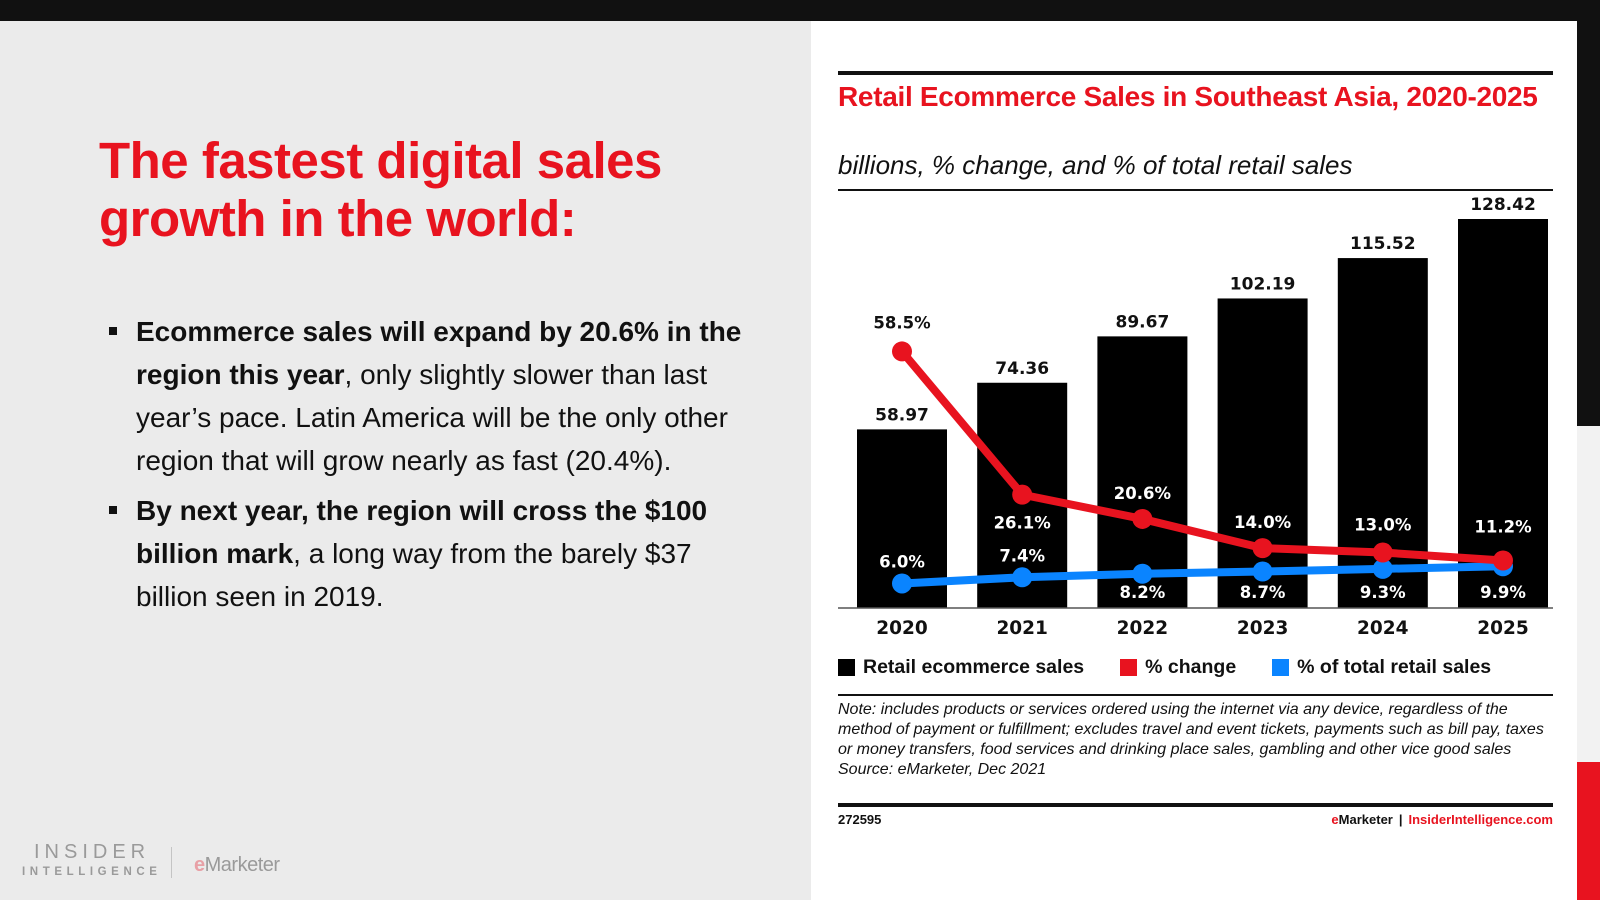  Describe the element at coordinates (846, 667) in the screenshot. I see `legend-swatch-black` at that location.